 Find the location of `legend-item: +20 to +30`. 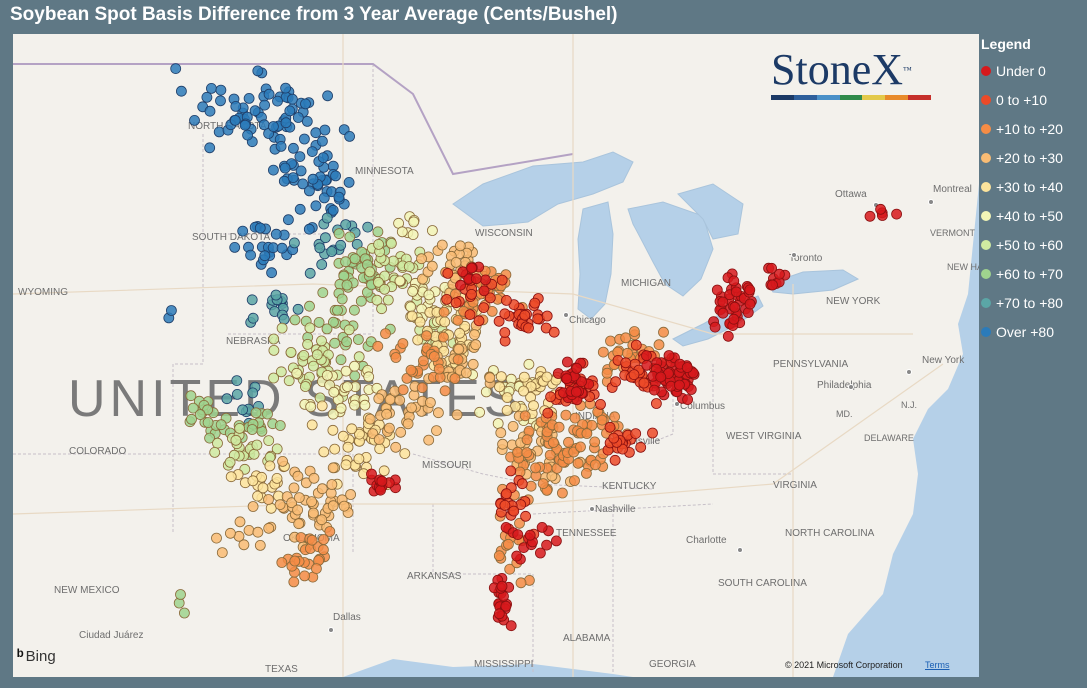

legend-item: +20 to +30 is located at coordinates (1034, 157).